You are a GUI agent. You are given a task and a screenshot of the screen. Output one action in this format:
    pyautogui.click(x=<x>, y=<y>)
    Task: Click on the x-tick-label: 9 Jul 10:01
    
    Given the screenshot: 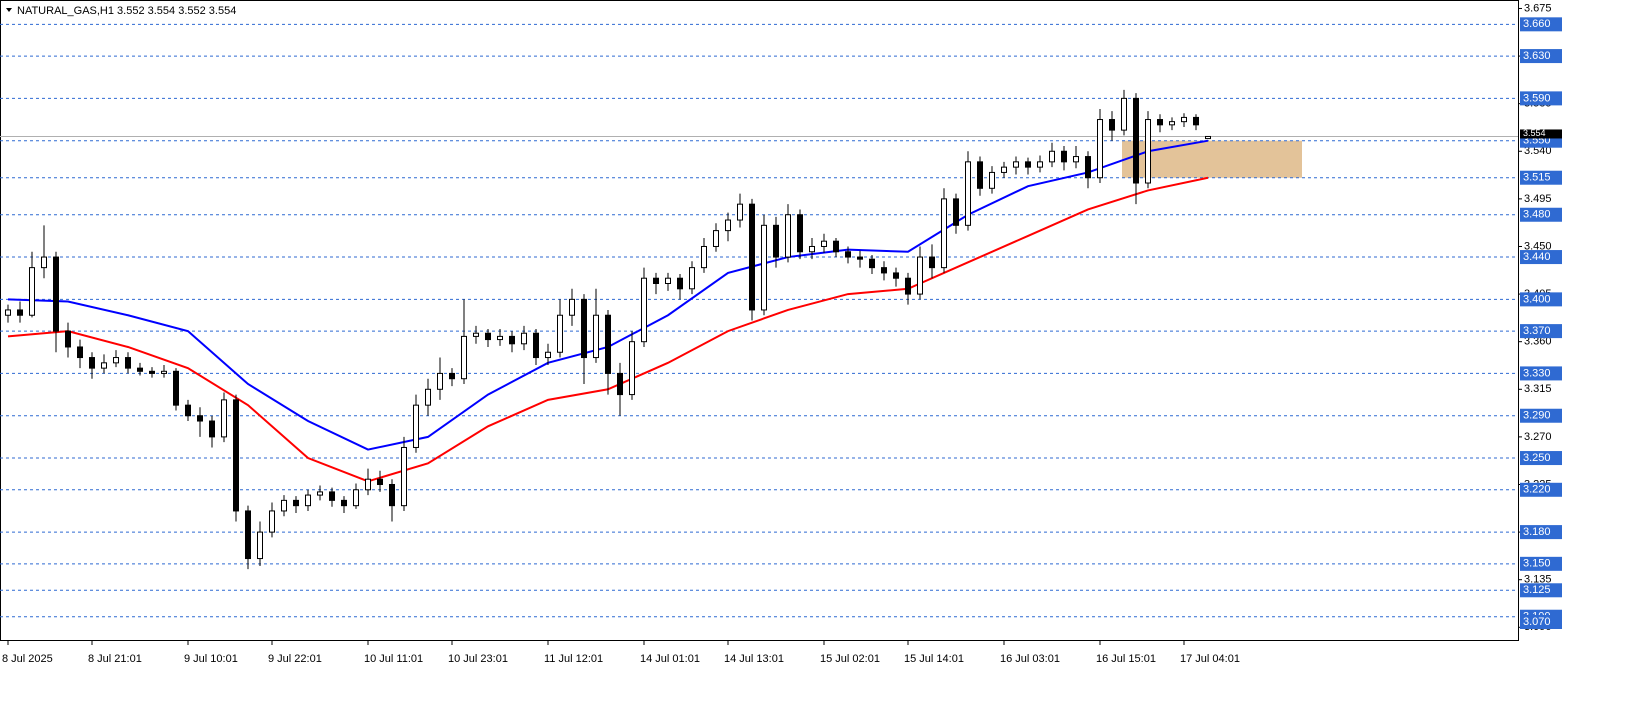 What is the action you would take?
    pyautogui.click(x=211, y=659)
    